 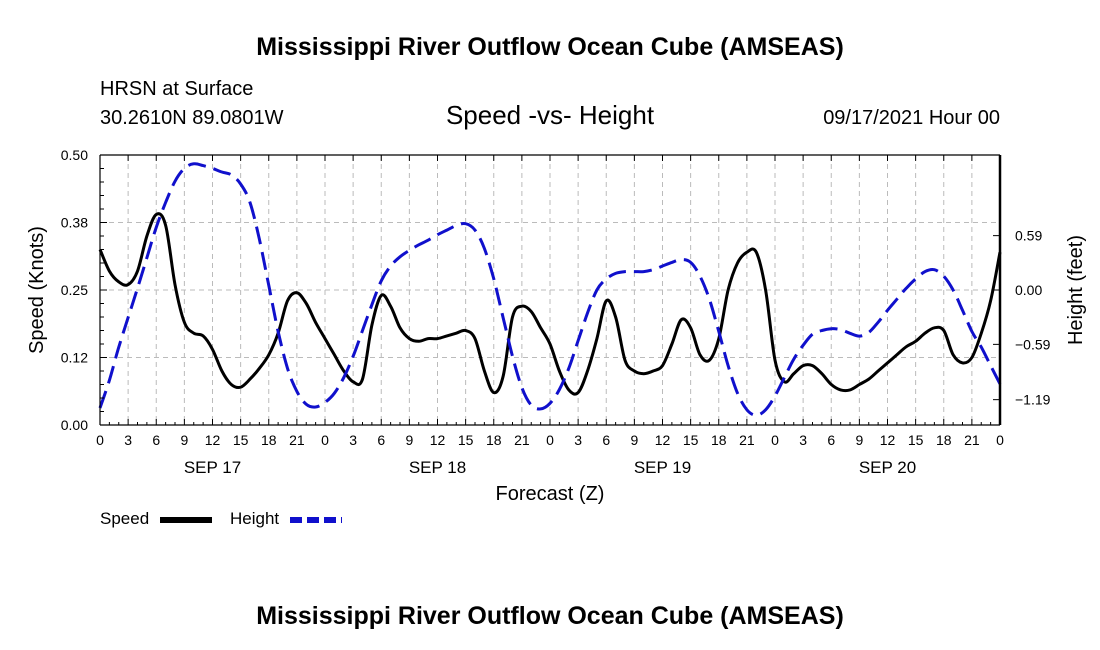 I want to click on legend-height-label: Height, so click(x=254, y=518).